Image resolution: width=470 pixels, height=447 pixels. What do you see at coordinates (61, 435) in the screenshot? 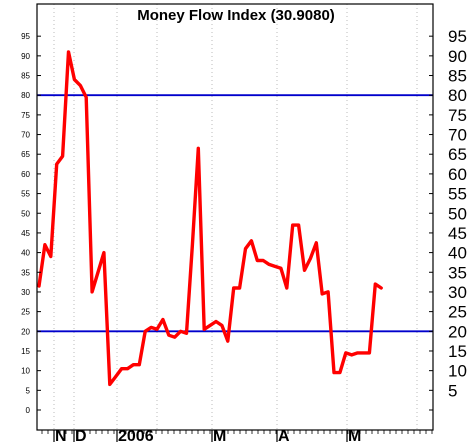
I see `x-tick-label-0: N` at bounding box center [61, 435].